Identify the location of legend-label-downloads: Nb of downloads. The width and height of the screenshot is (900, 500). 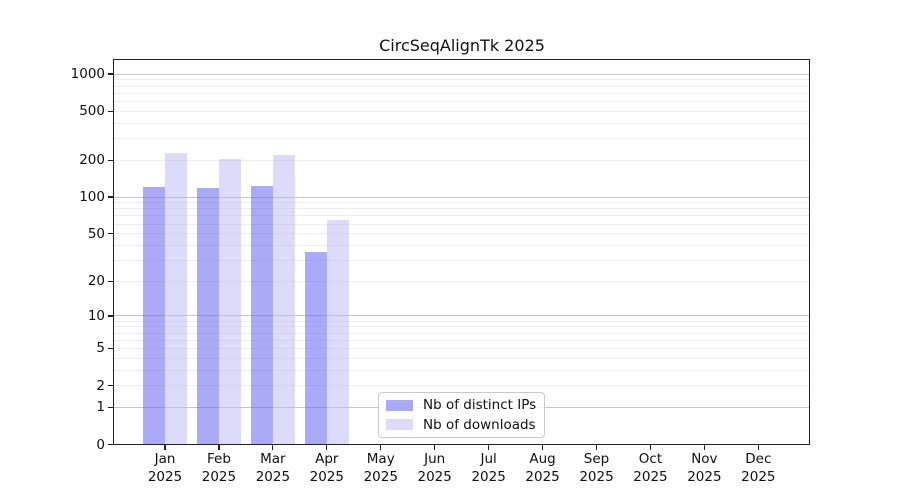
(479, 424).